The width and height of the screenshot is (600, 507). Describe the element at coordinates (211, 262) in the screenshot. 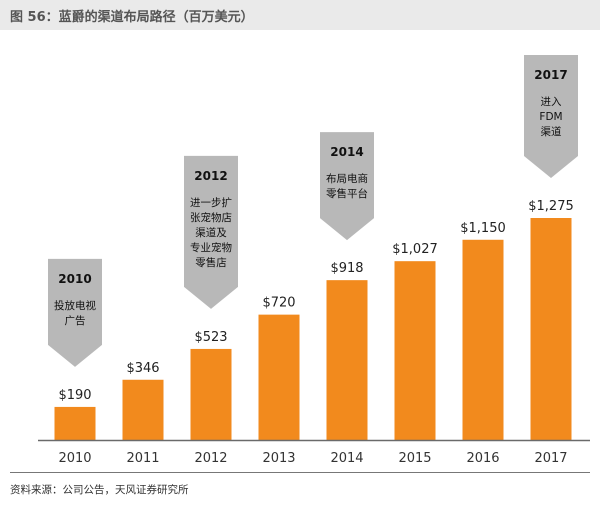

I see `callout-text-2012-4: 零售店` at that location.